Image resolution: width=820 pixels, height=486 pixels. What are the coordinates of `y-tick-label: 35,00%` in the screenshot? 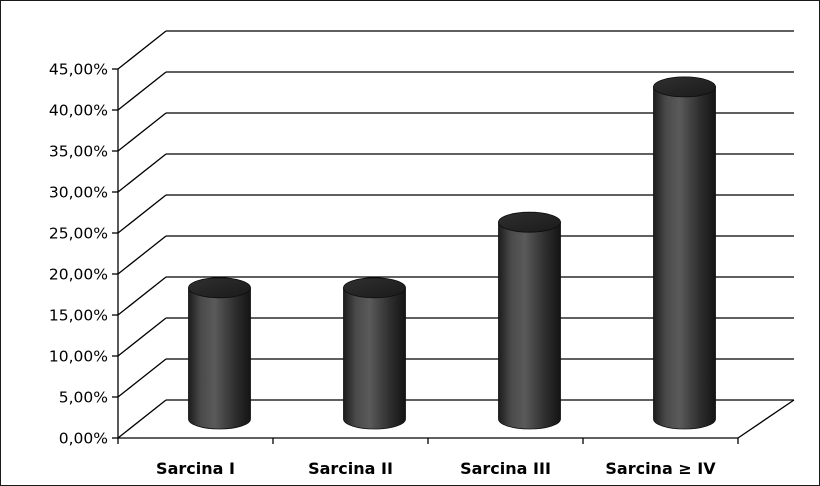 It's located at (78, 152).